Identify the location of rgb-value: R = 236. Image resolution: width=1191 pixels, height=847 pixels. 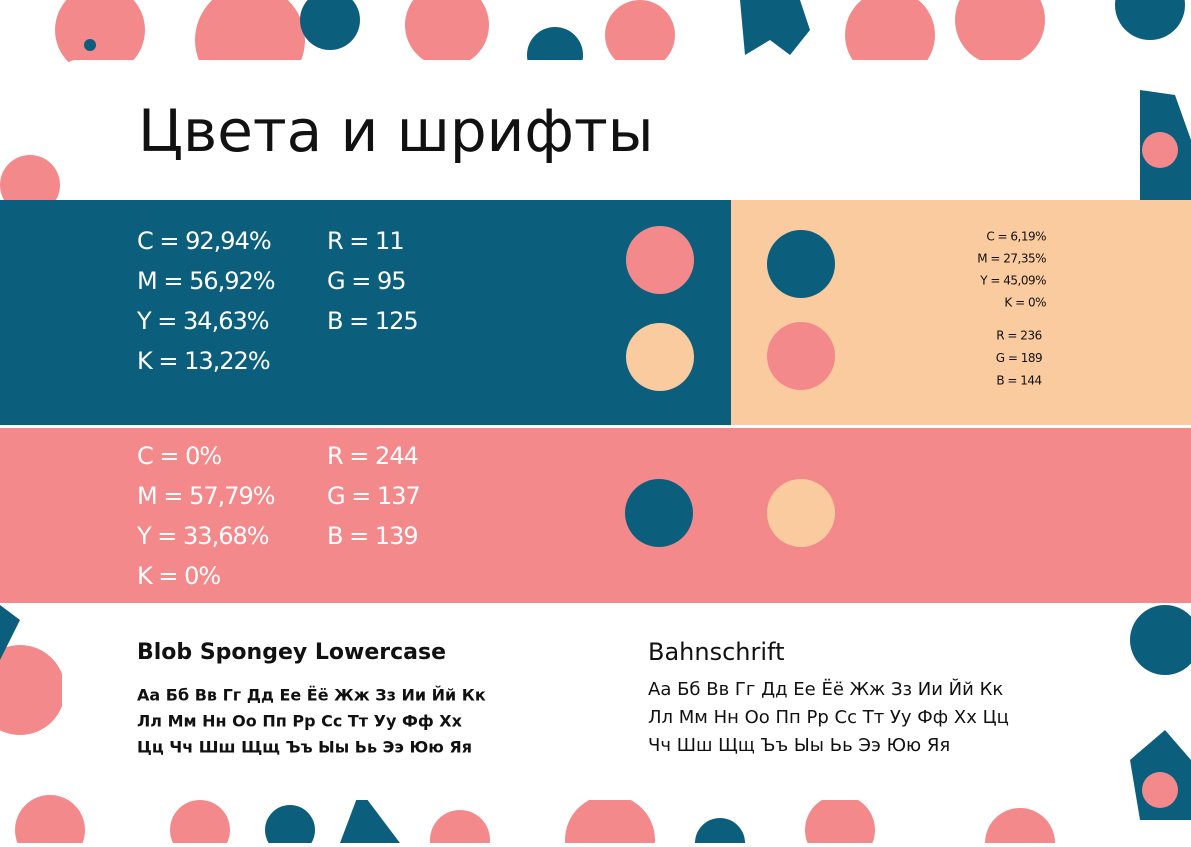
(1018, 336).